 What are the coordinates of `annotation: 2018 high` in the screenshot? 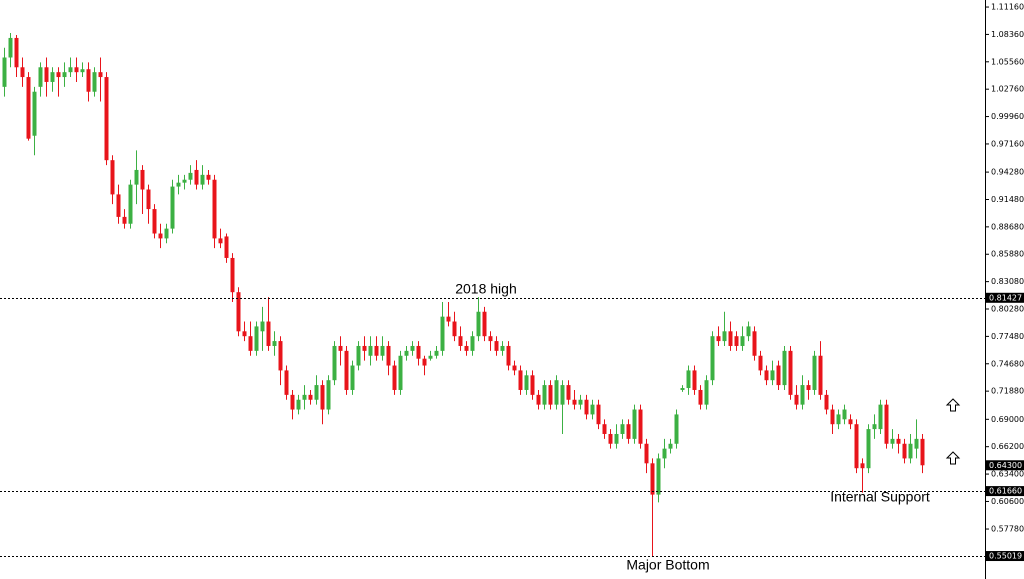 It's located at (486, 289).